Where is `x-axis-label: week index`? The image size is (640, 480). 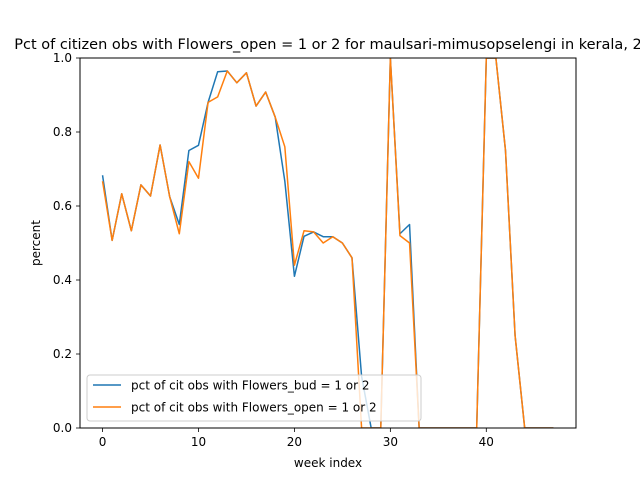
x-axis-label: week index is located at coordinates (328, 463).